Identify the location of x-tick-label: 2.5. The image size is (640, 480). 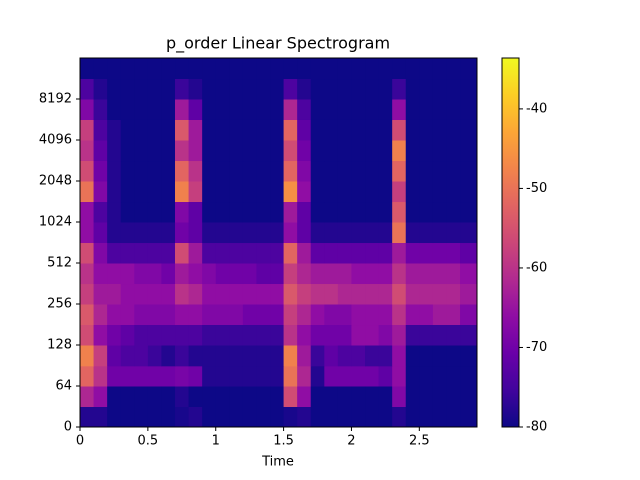
(419, 441).